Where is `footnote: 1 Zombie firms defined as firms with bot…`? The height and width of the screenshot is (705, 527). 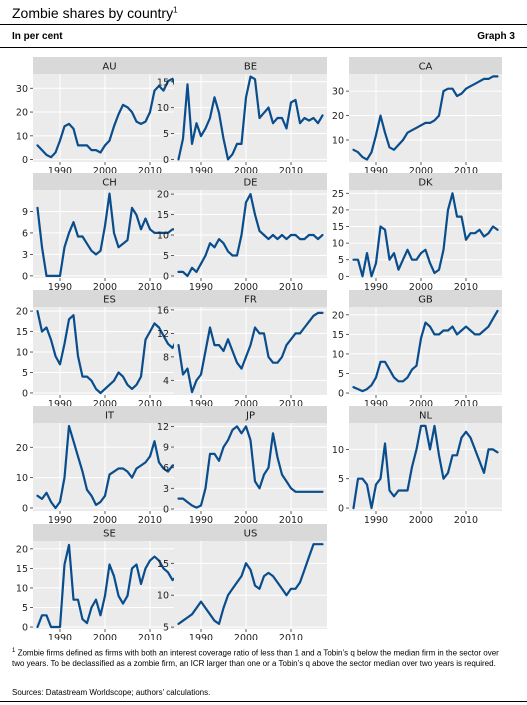
footnote: 1 Zombie firms defined as firms with bot… is located at coordinates (262, 657).